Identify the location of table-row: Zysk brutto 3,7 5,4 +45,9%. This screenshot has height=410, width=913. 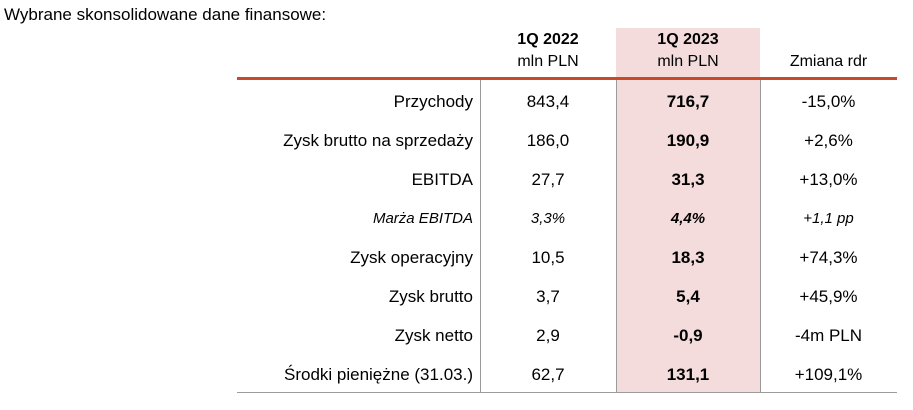
(456, 296).